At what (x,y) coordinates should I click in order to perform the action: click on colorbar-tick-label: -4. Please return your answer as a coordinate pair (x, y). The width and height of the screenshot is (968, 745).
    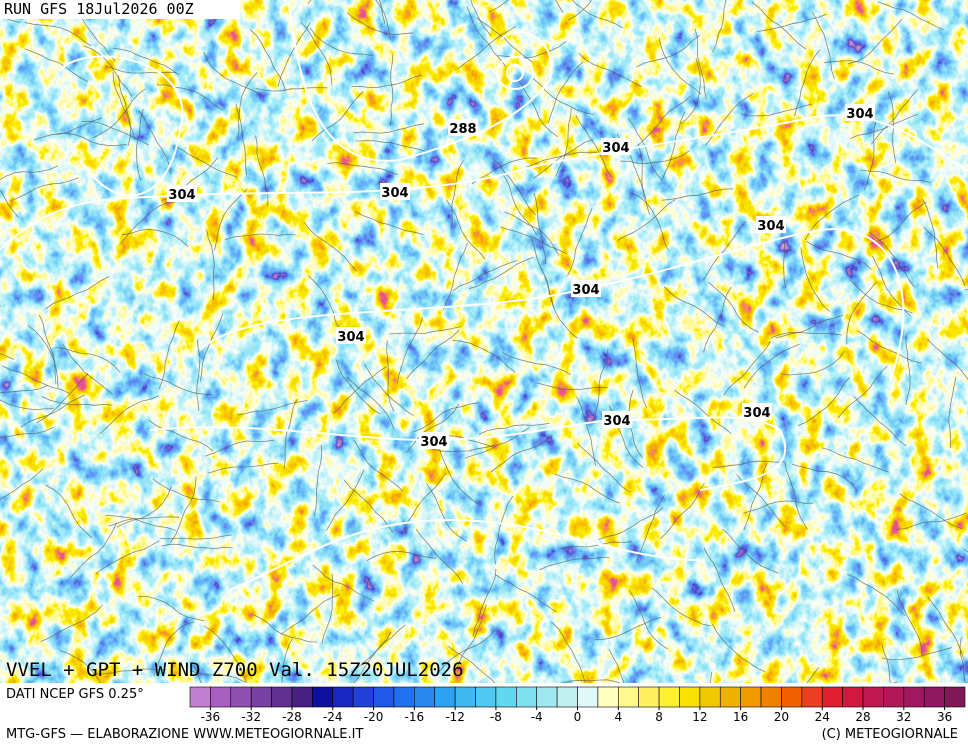
    Looking at the image, I should click on (537, 717).